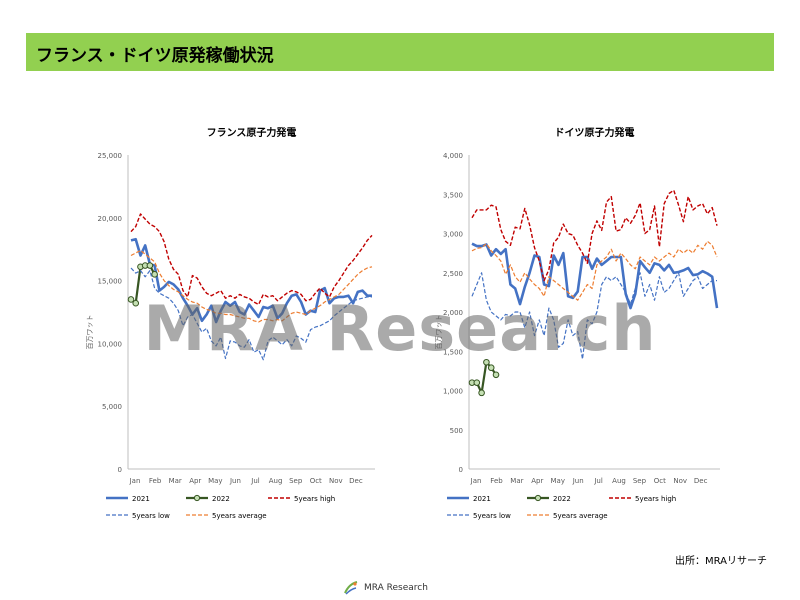  What do you see at coordinates (351, 588) in the screenshot?
I see `mra-logo-icon` at bounding box center [351, 588].